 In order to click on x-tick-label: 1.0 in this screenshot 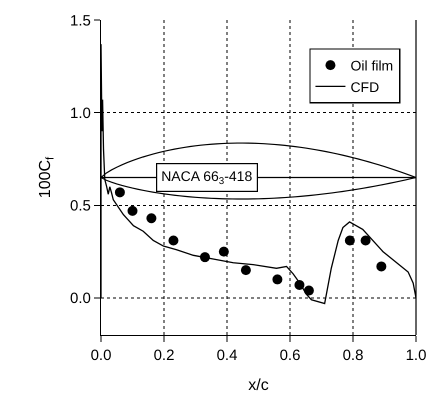, I will do `click(416, 355)`.